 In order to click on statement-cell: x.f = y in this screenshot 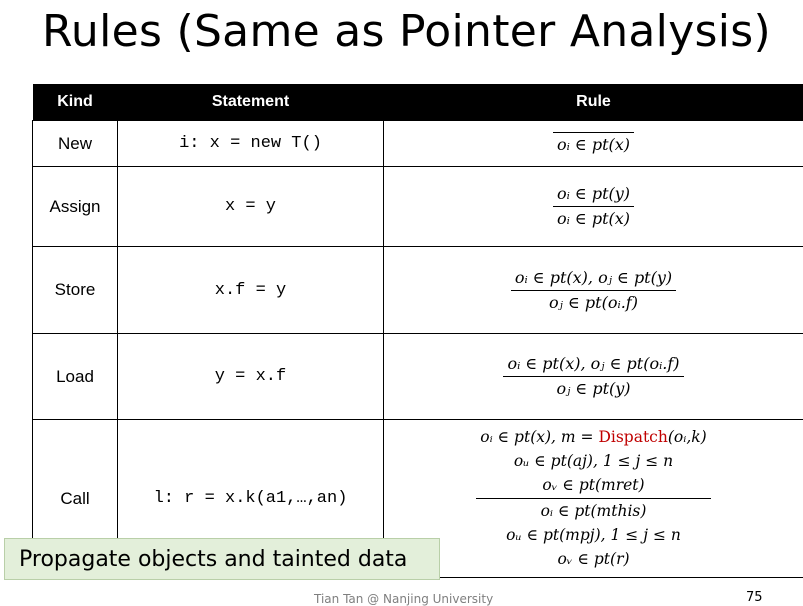, I will do `click(251, 290)`.